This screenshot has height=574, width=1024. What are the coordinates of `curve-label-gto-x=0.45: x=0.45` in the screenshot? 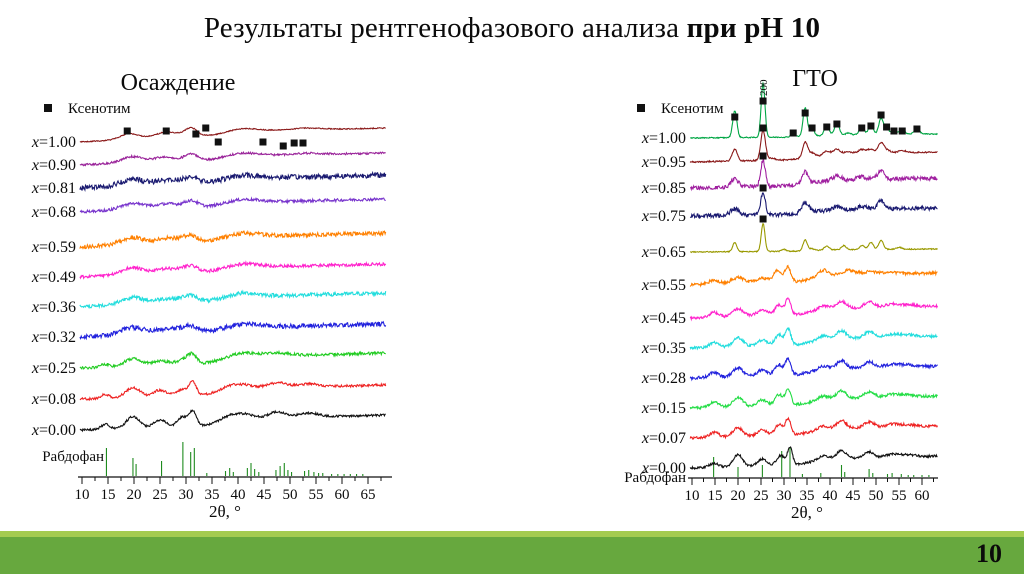 It's located at (663, 318).